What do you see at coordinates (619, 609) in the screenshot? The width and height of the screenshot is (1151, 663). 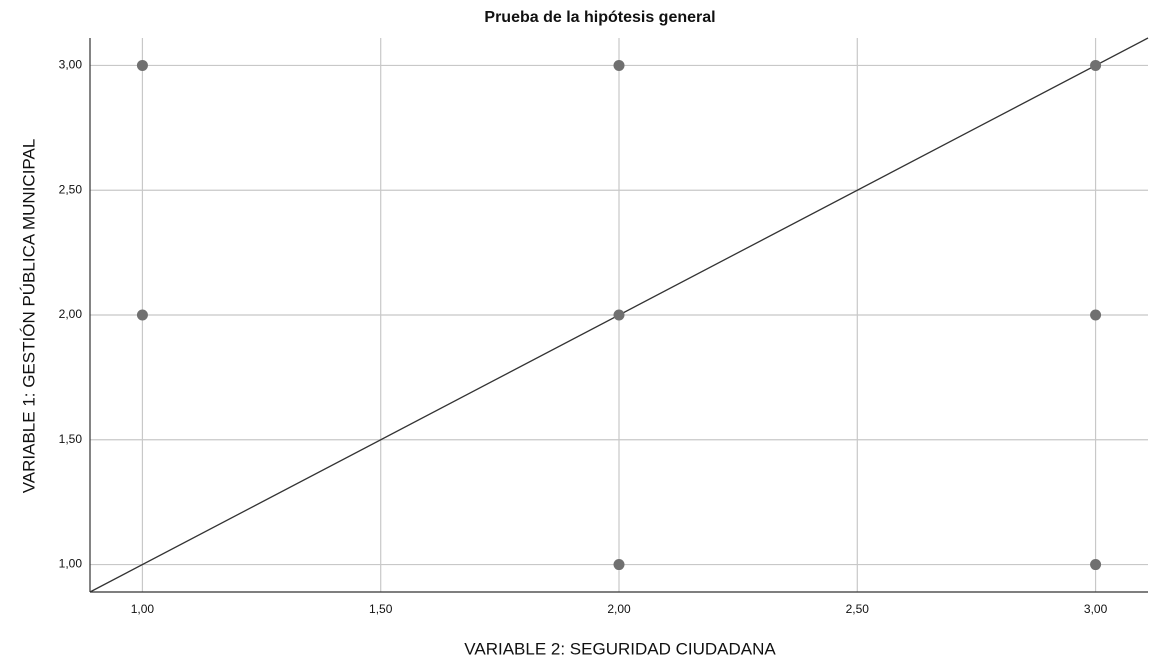 I see `x-tick-label: 2,00` at bounding box center [619, 609].